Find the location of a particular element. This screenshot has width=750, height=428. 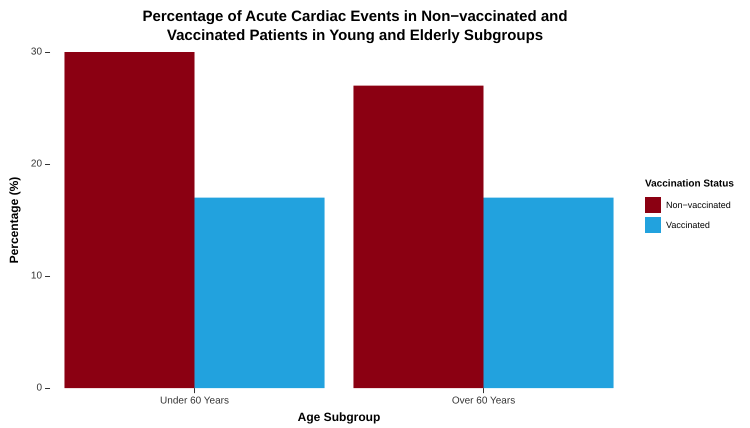

chart-title: Percentage of Acute Cardiac Events in Non−vaccinated and Vaccinated Patients in Young and Elderly Subgroups is located at coordinates (355, 26).